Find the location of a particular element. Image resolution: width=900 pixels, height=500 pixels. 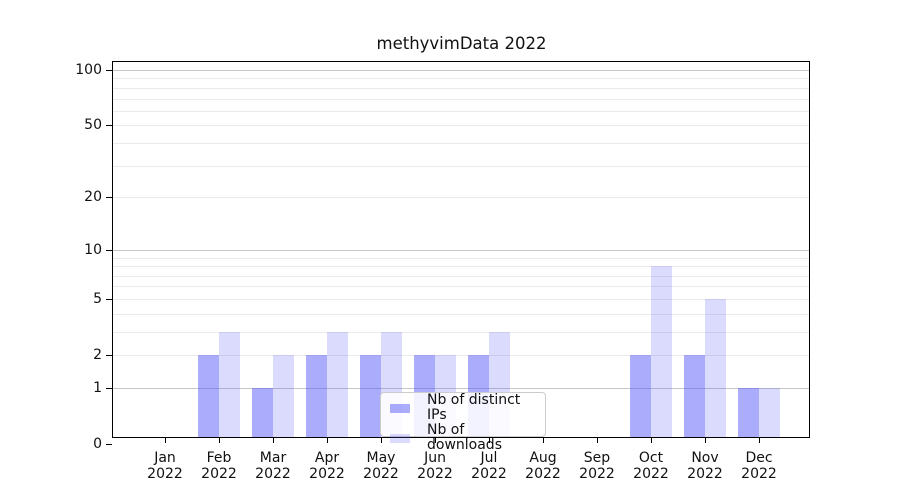

x-tick-month: Jul is located at coordinates (489, 458).